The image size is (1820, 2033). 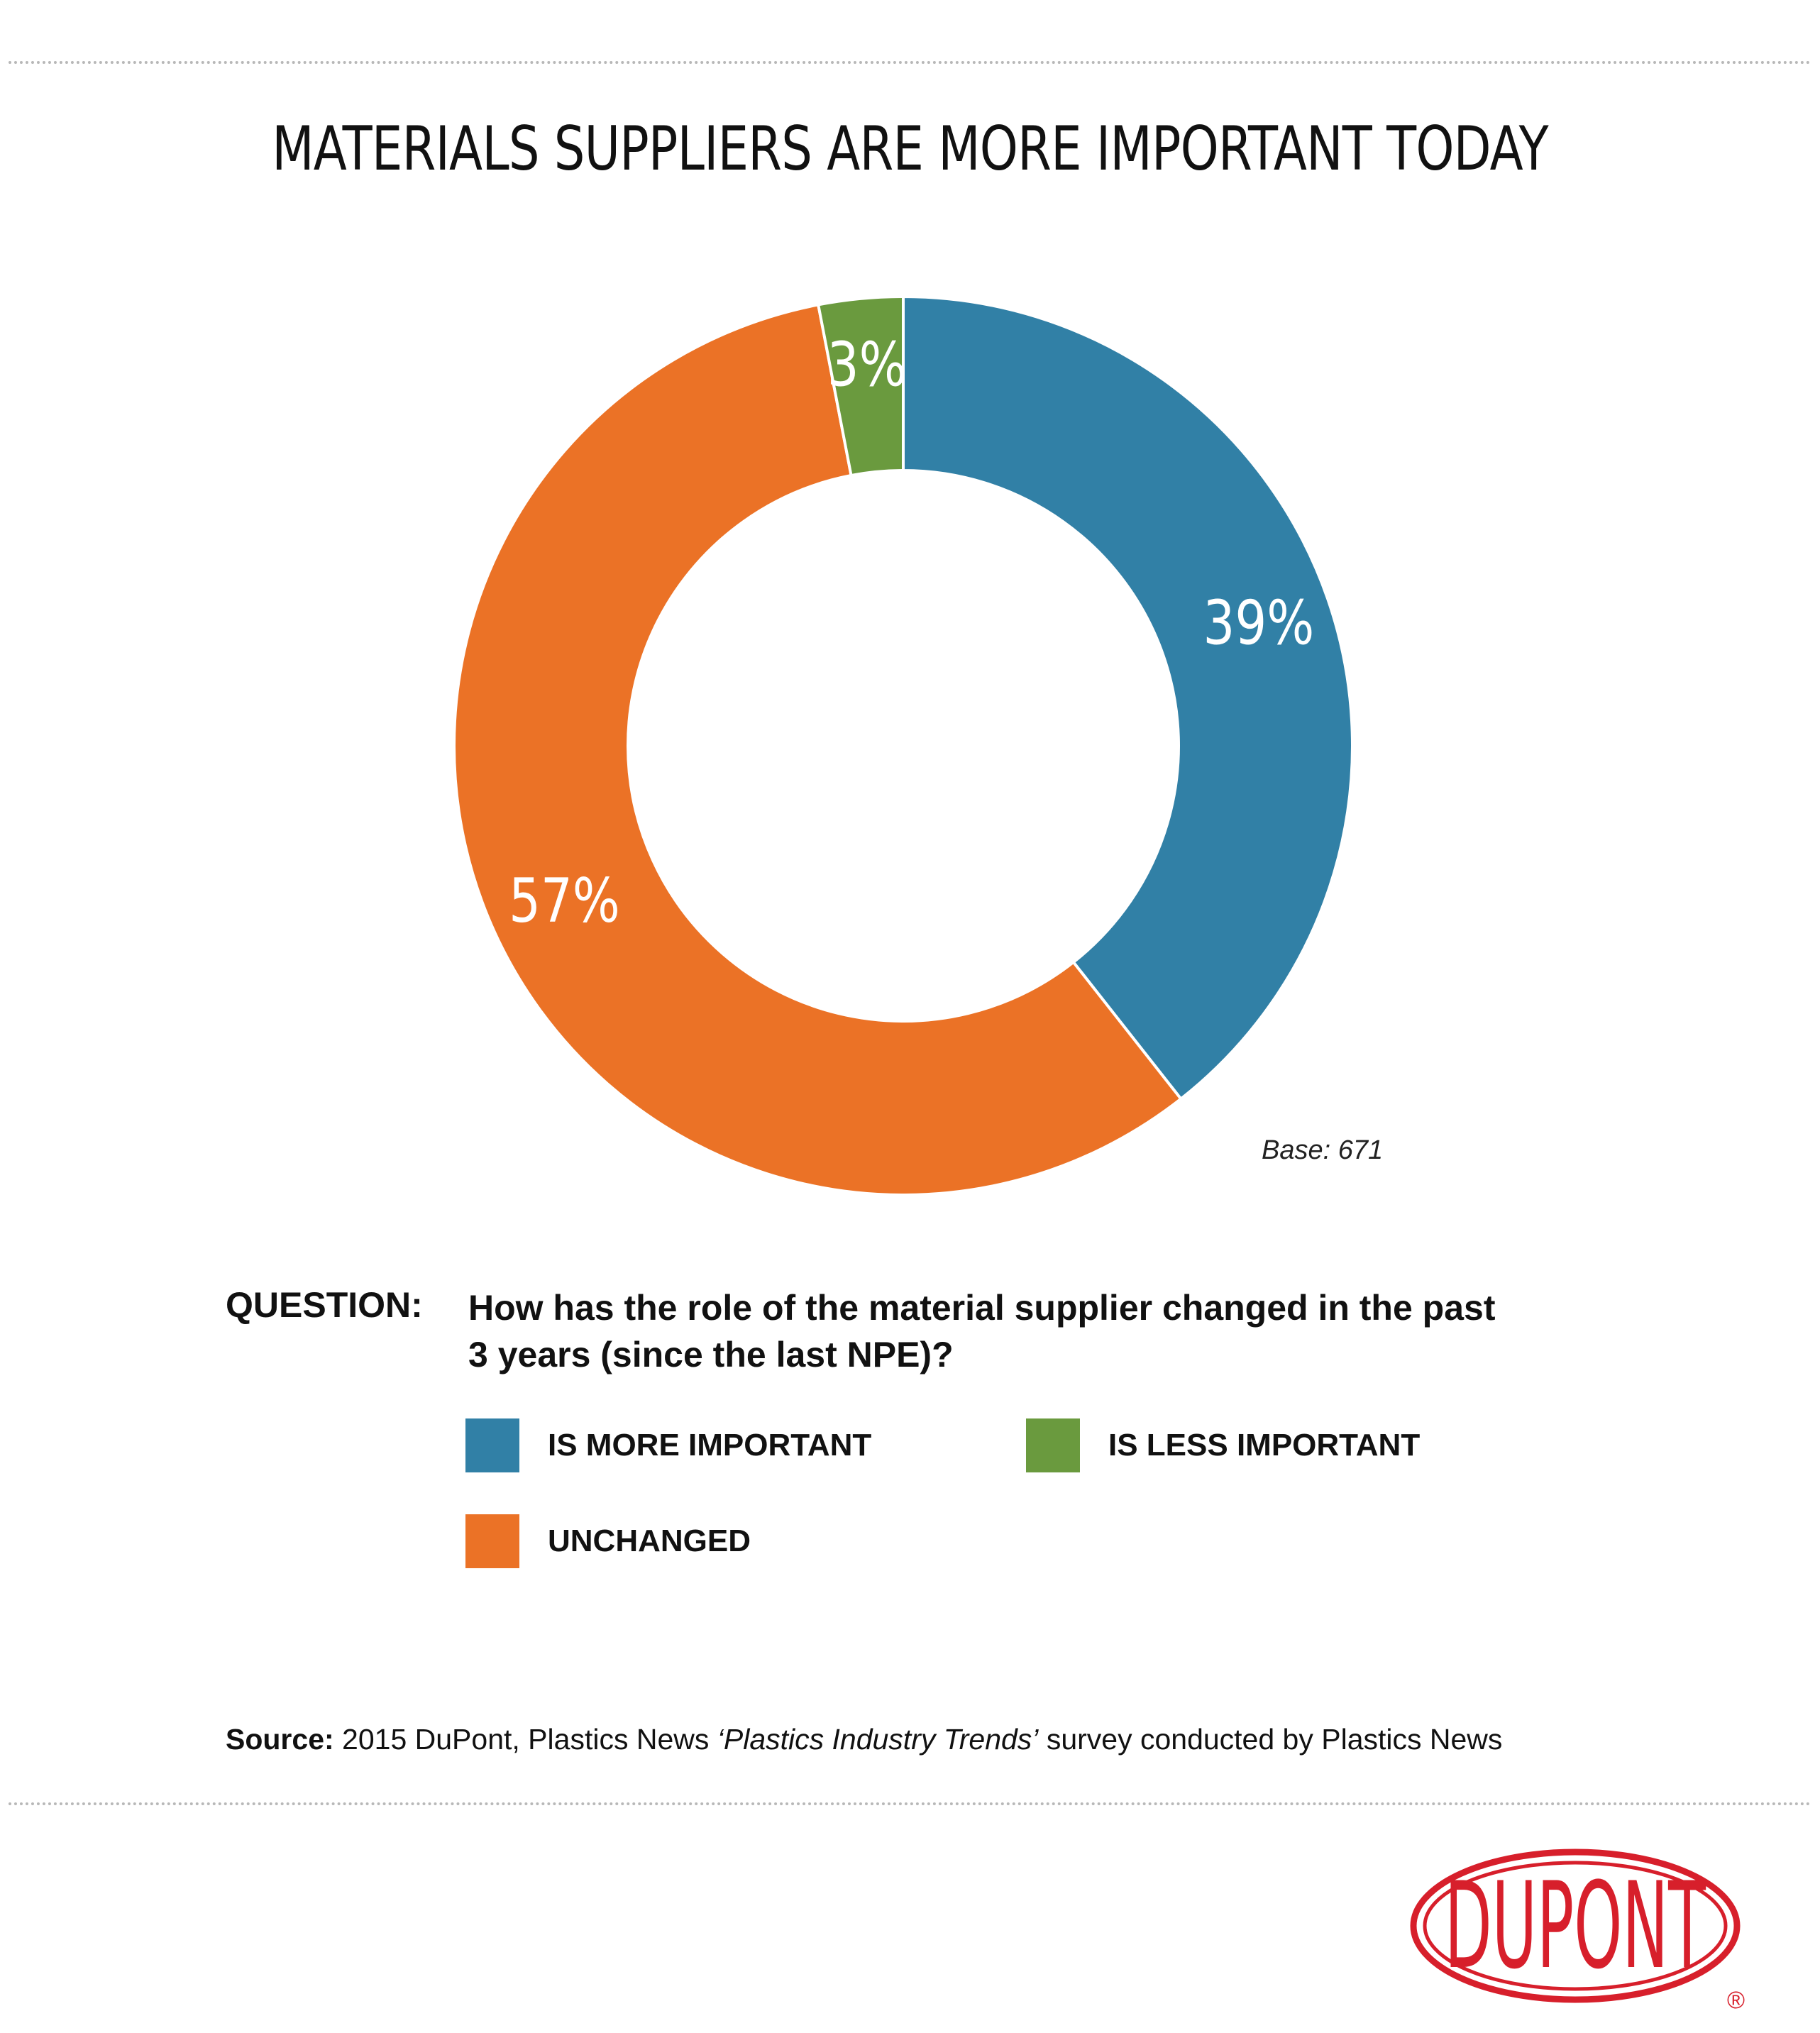 I want to click on source-text: 2015 DuPont, Plastics News, so click(x=525, y=1739).